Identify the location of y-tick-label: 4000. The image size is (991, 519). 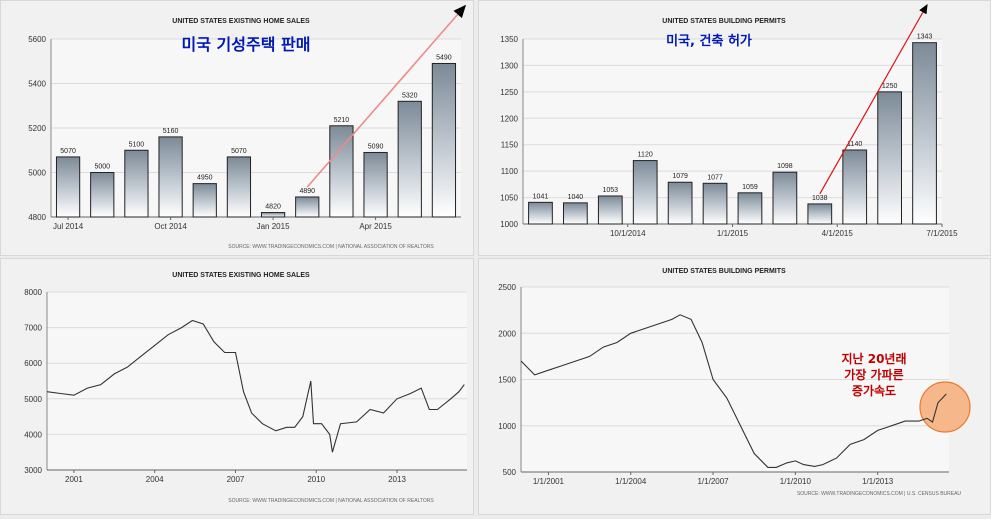
(33, 434).